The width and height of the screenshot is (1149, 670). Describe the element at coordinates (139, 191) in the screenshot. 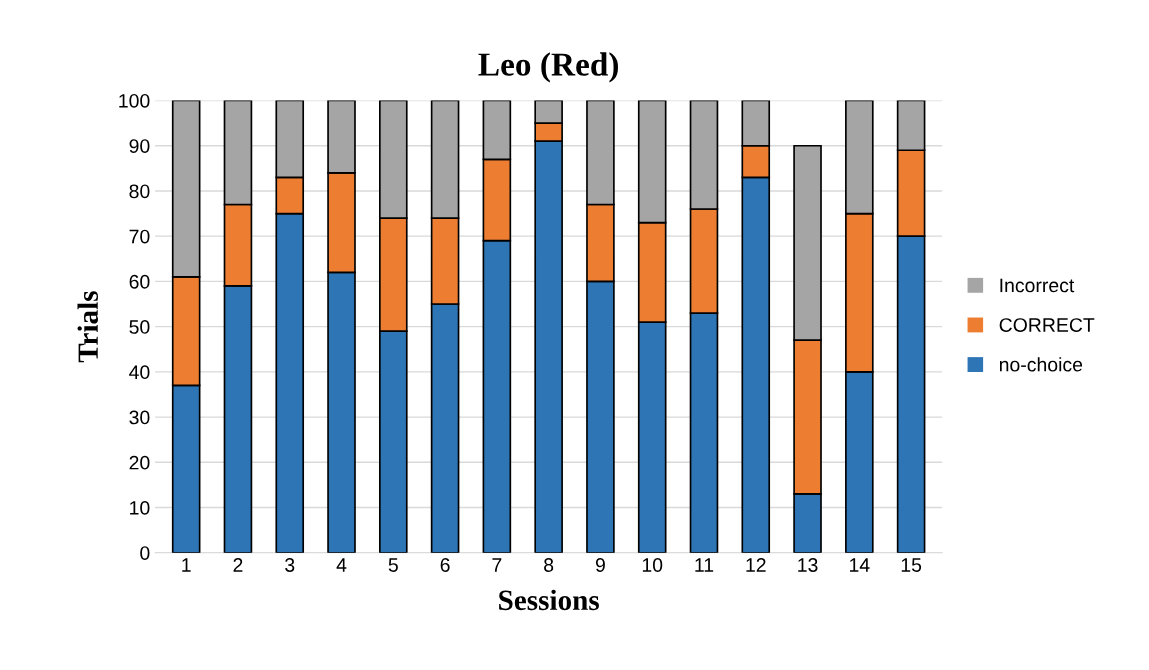

I see `y-tick-label: 80` at that location.